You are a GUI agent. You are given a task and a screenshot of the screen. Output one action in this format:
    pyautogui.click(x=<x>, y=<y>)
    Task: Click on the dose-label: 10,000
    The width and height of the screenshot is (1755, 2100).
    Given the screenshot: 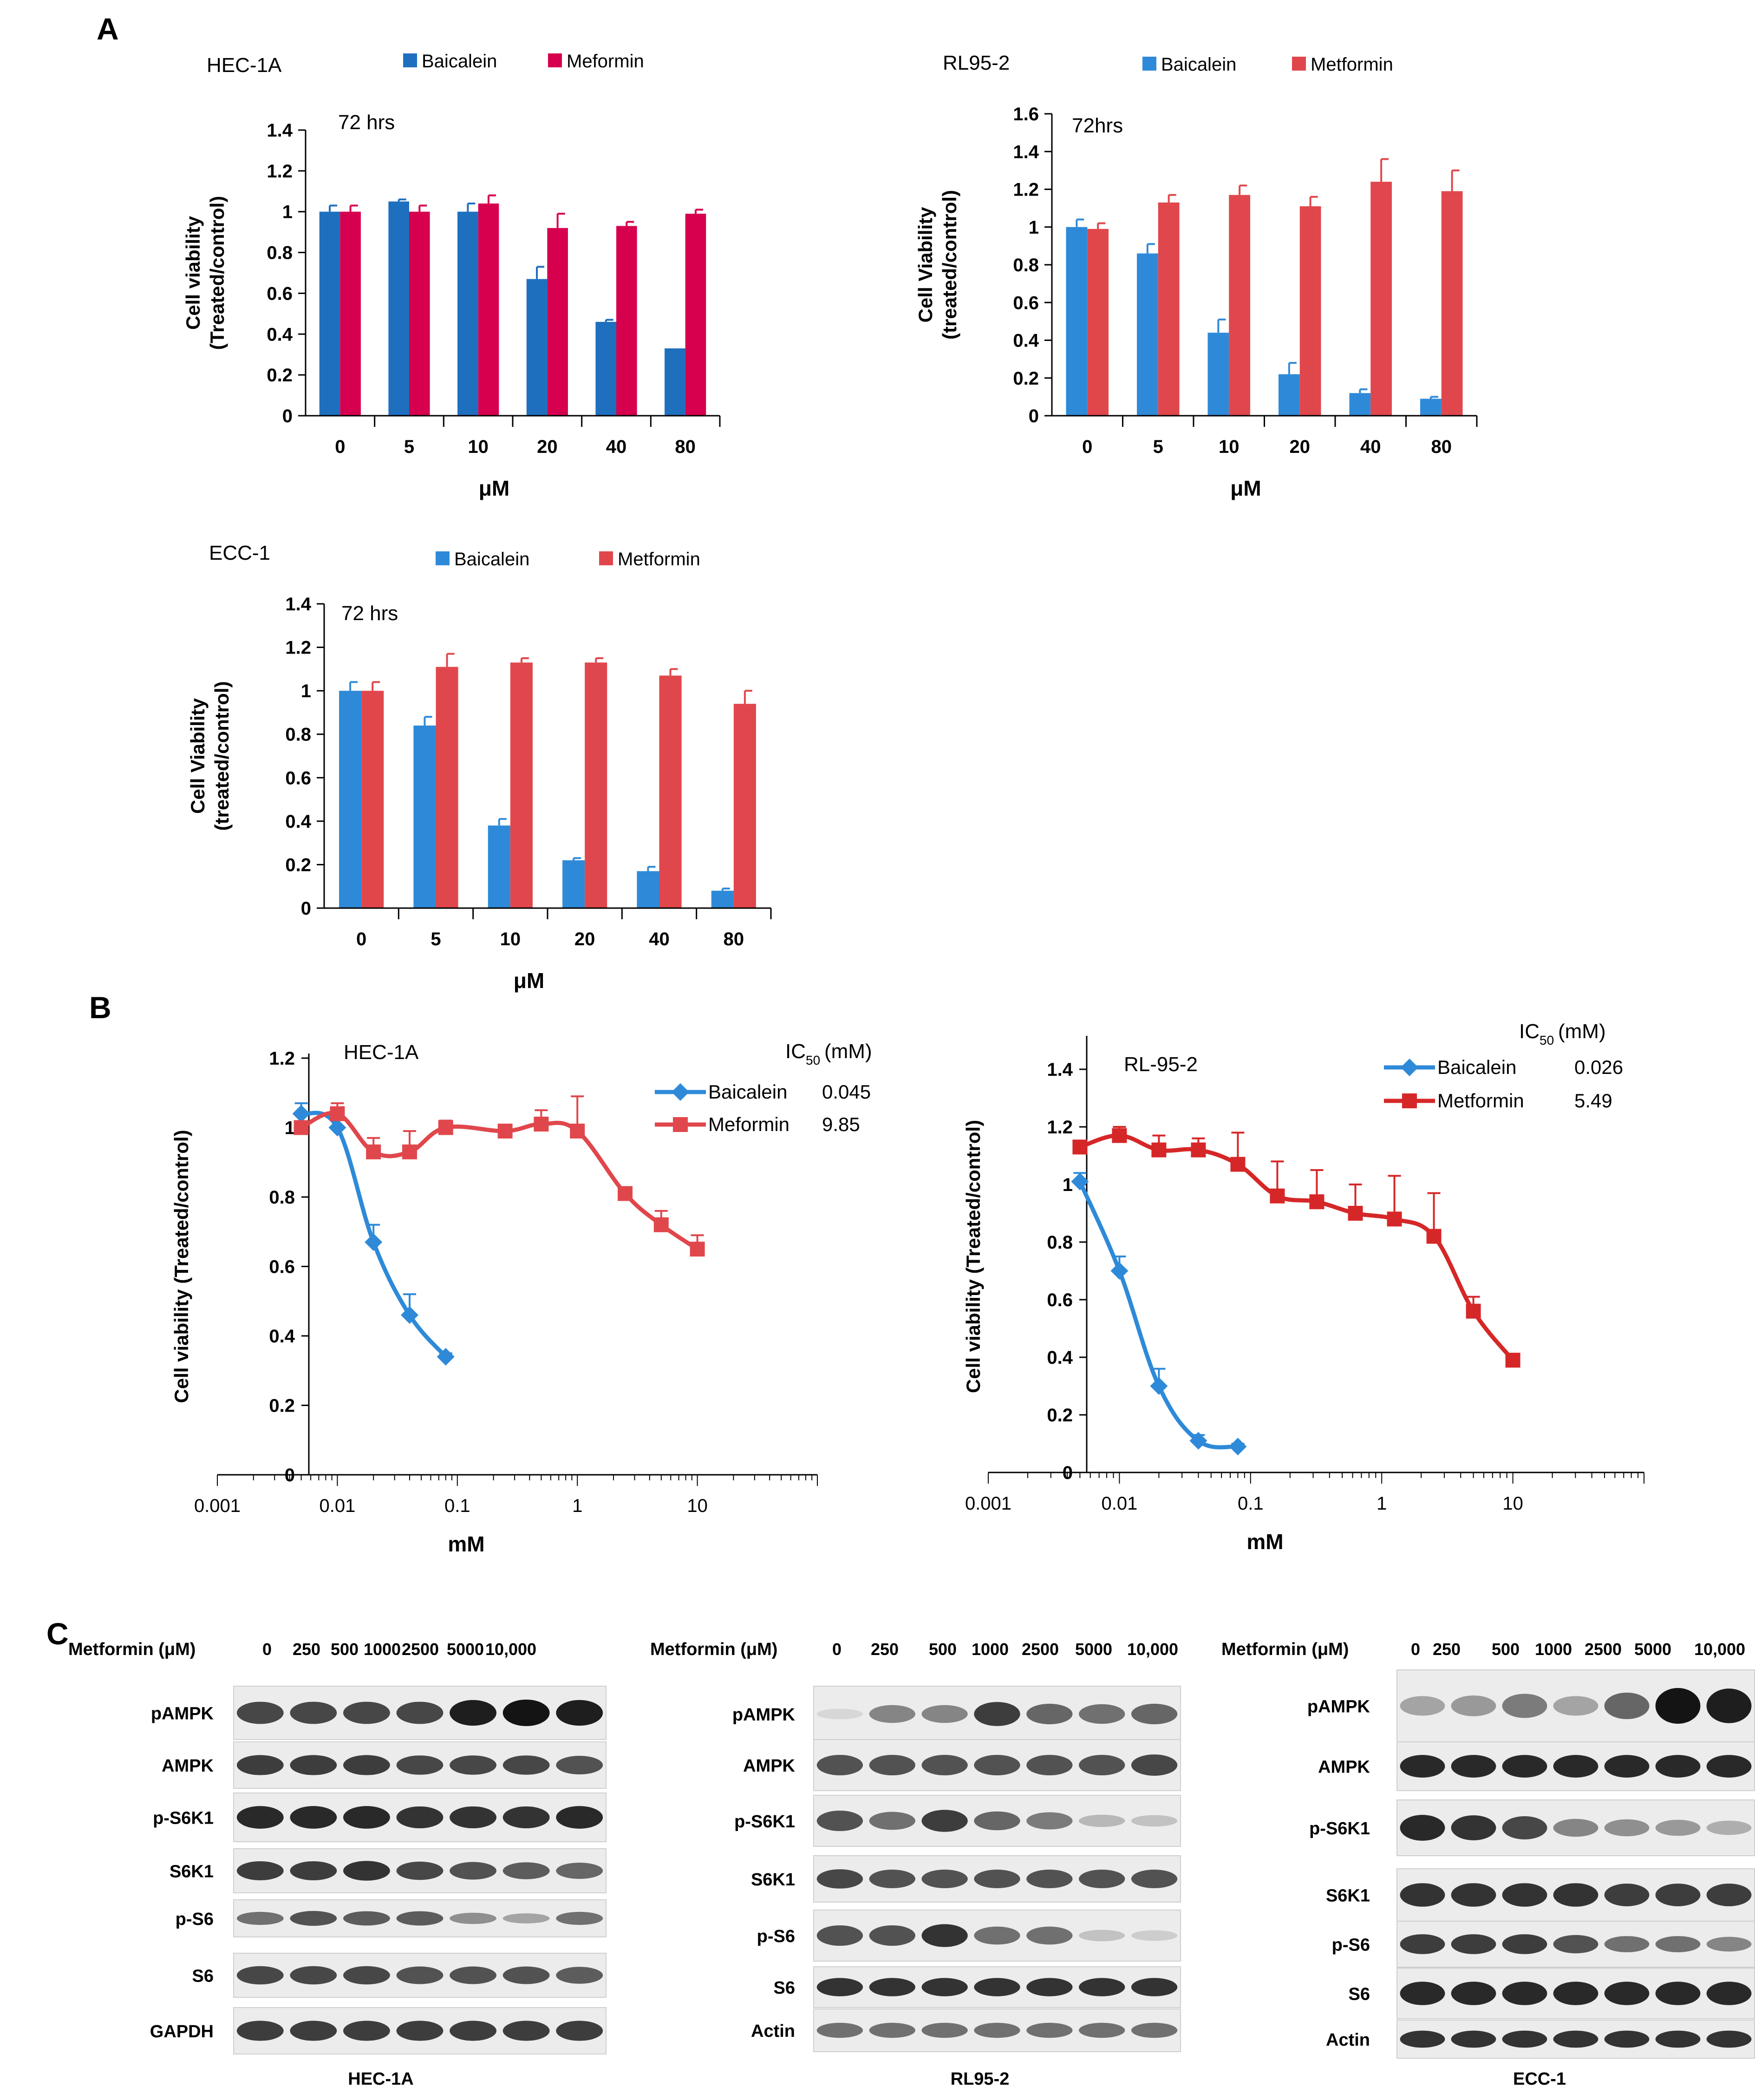 What is the action you would take?
    pyautogui.click(x=1152, y=1649)
    